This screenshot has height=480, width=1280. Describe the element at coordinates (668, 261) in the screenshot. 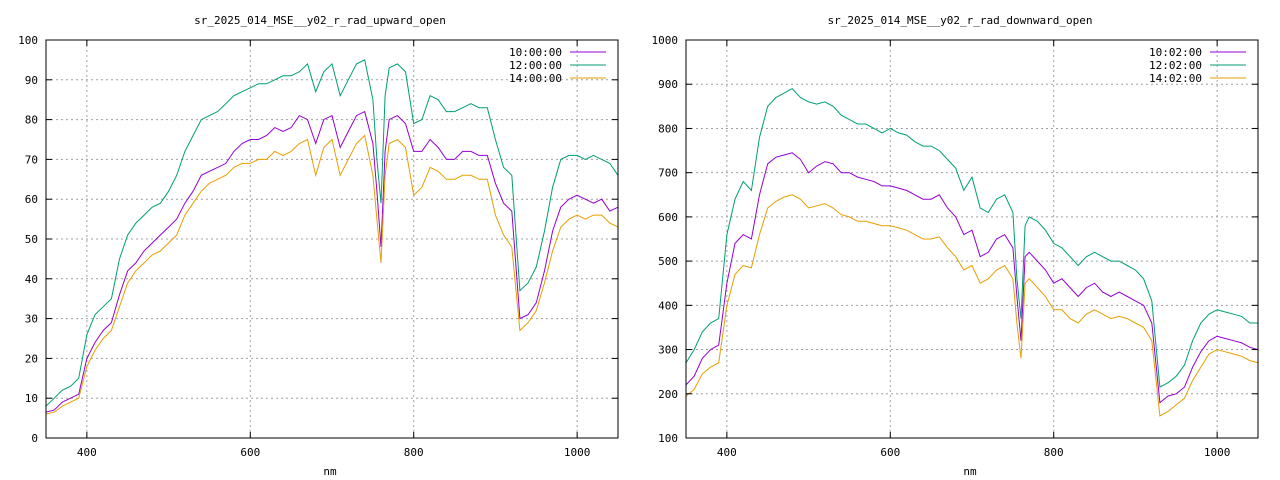

I see `y-tick-label: 500` at that location.